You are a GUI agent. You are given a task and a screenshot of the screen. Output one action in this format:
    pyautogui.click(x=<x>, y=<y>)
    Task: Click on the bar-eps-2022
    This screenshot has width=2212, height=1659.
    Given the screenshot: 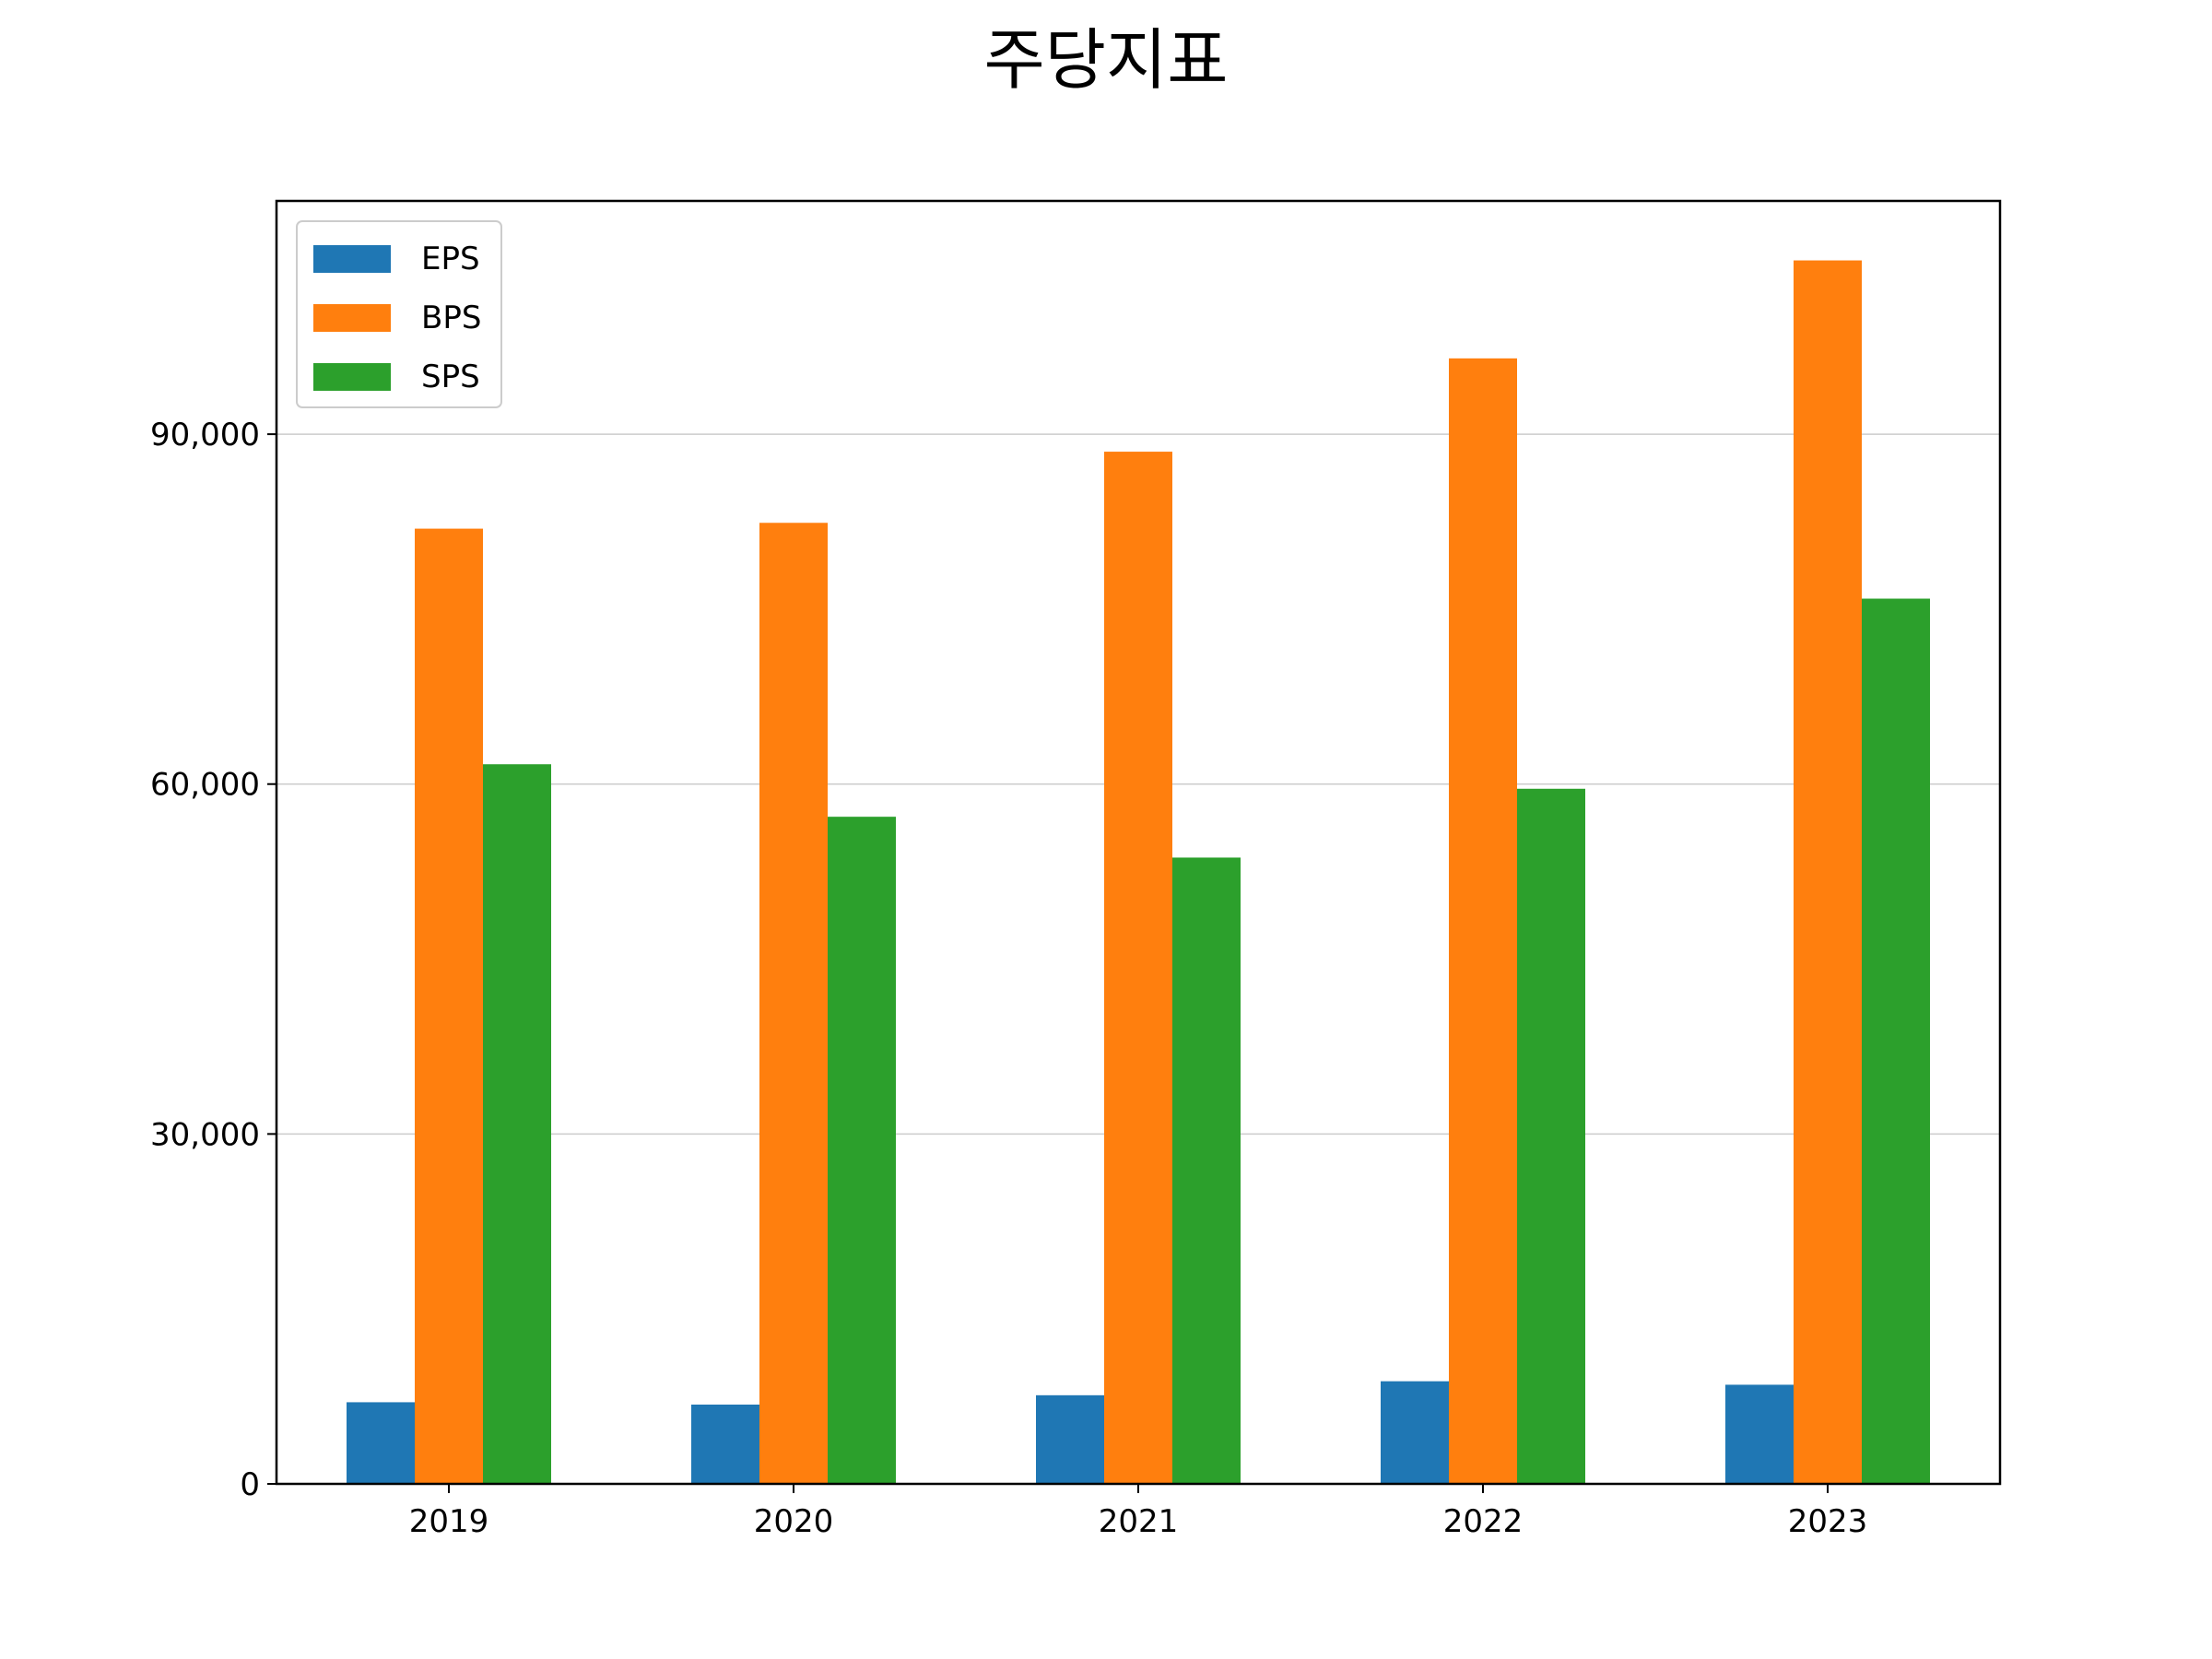 What is the action you would take?
    pyautogui.click(x=1415, y=1432)
    